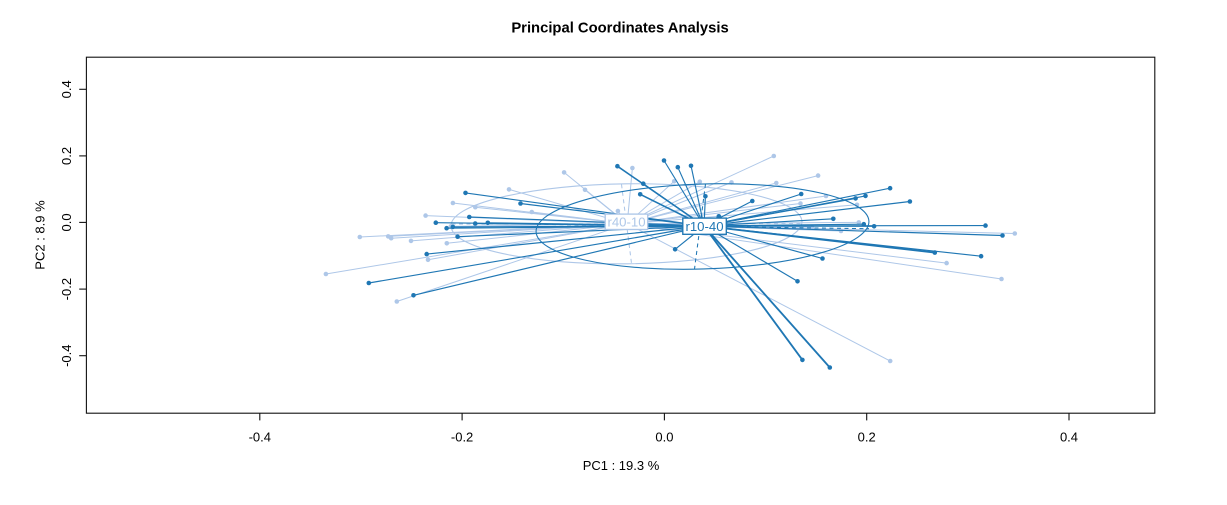 This screenshot has width=1227, height=505. Describe the element at coordinates (619, 29) in the screenshot. I see `svg-text: Principal Coordinates Analysis` at that location.